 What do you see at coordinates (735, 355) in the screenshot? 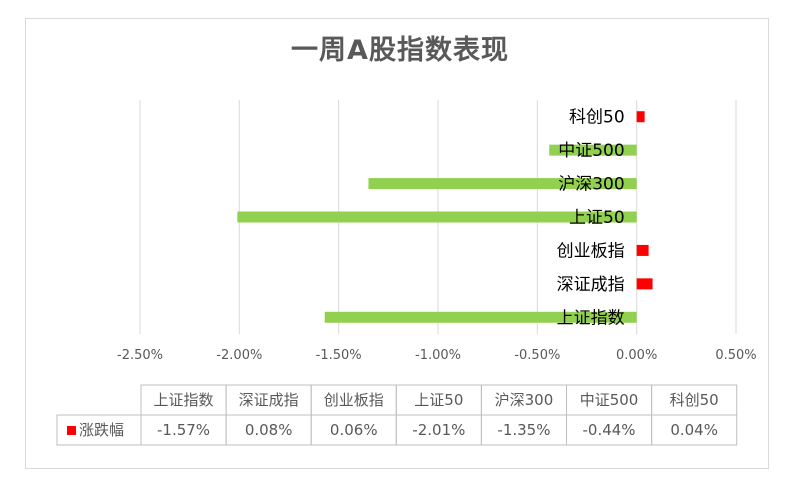
I see `x-tick-label: 0.50%` at bounding box center [735, 355].